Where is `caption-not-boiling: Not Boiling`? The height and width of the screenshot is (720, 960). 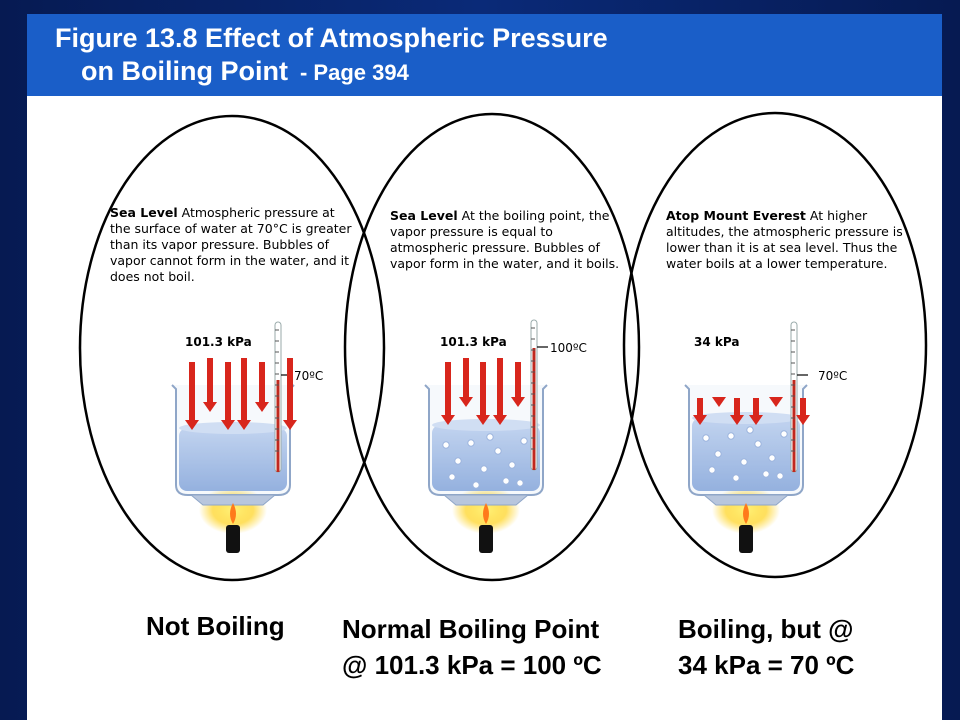 caption-not-boiling: Not Boiling is located at coordinates (215, 626).